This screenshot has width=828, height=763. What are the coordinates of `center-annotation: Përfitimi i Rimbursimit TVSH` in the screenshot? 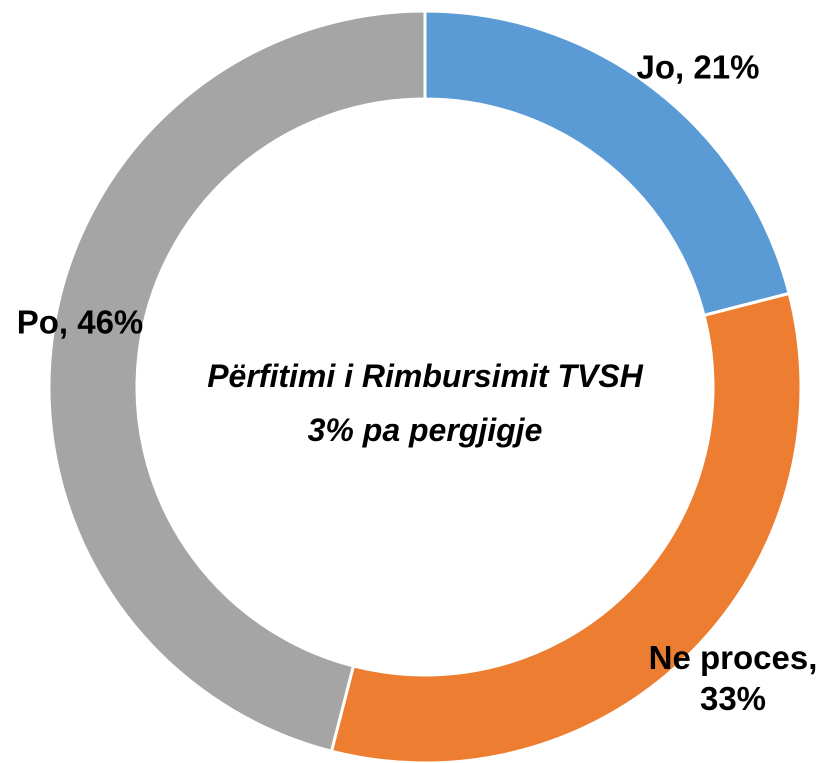 It's located at (425, 376).